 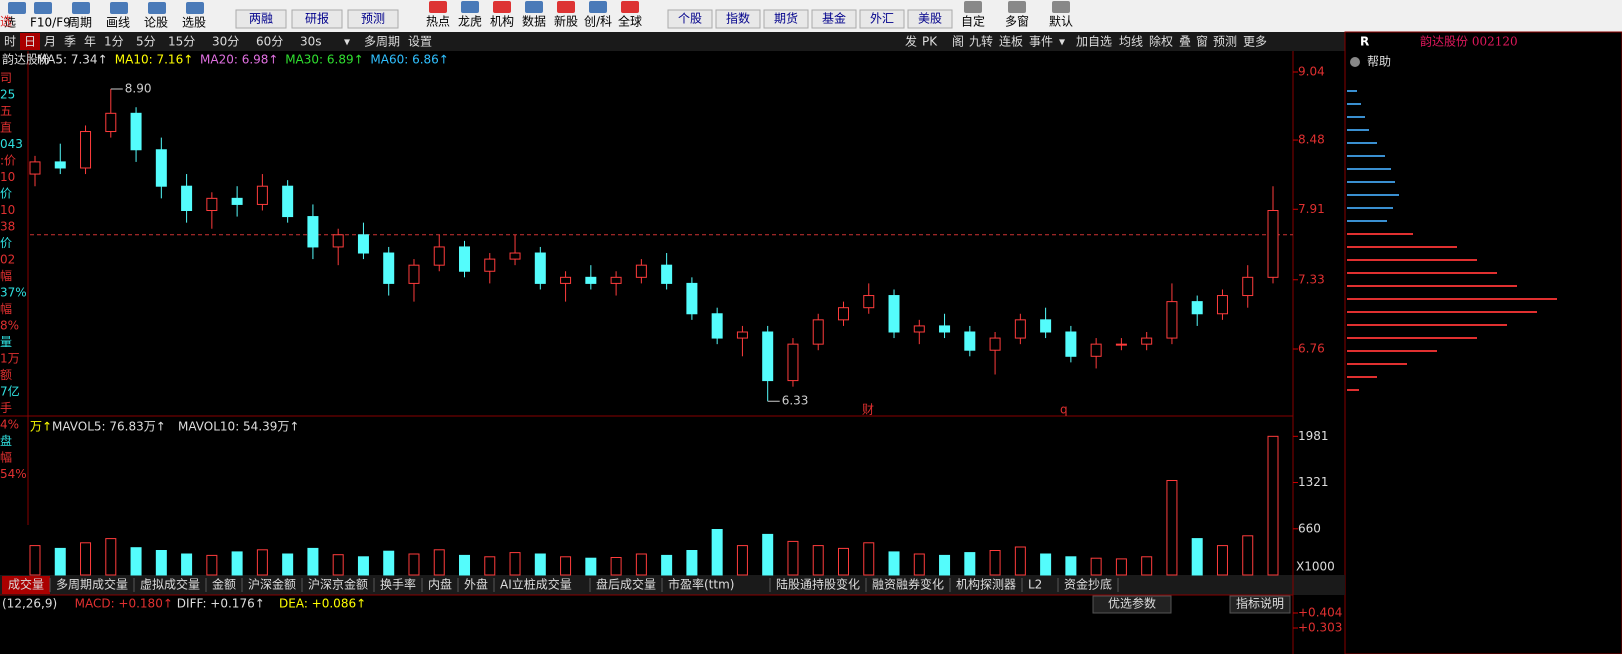 What do you see at coordinates (92, 584) in the screenshot?
I see `indicator-tab: 多周期成交量` at bounding box center [92, 584].